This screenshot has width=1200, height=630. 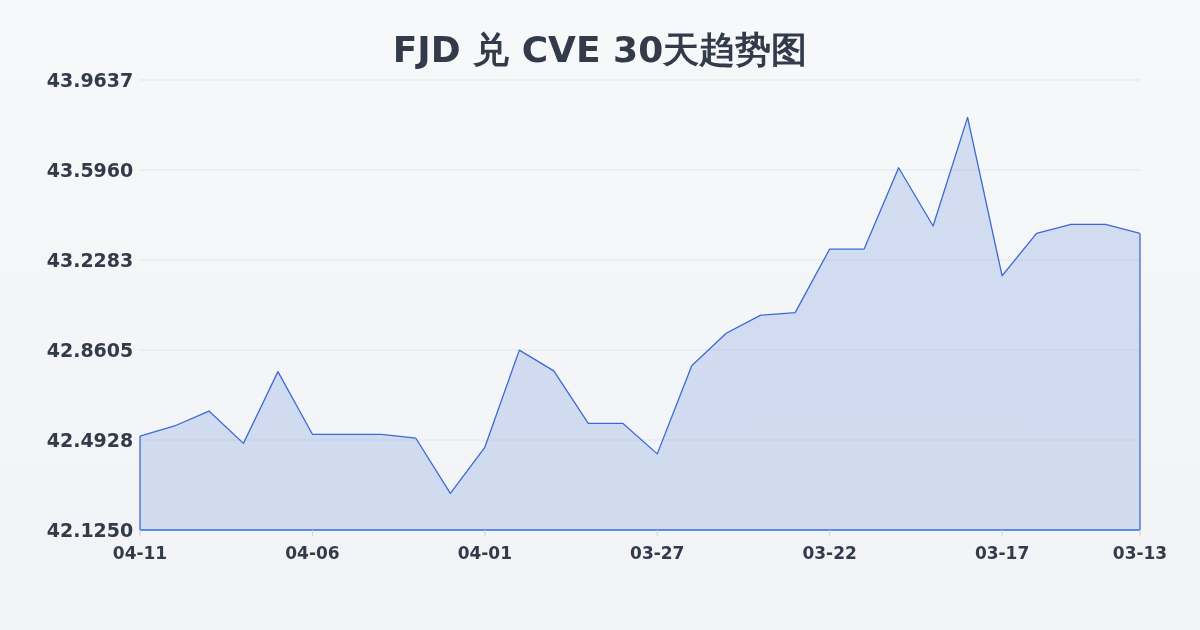 I want to click on x-tick-label: 03-27, so click(x=657, y=553).